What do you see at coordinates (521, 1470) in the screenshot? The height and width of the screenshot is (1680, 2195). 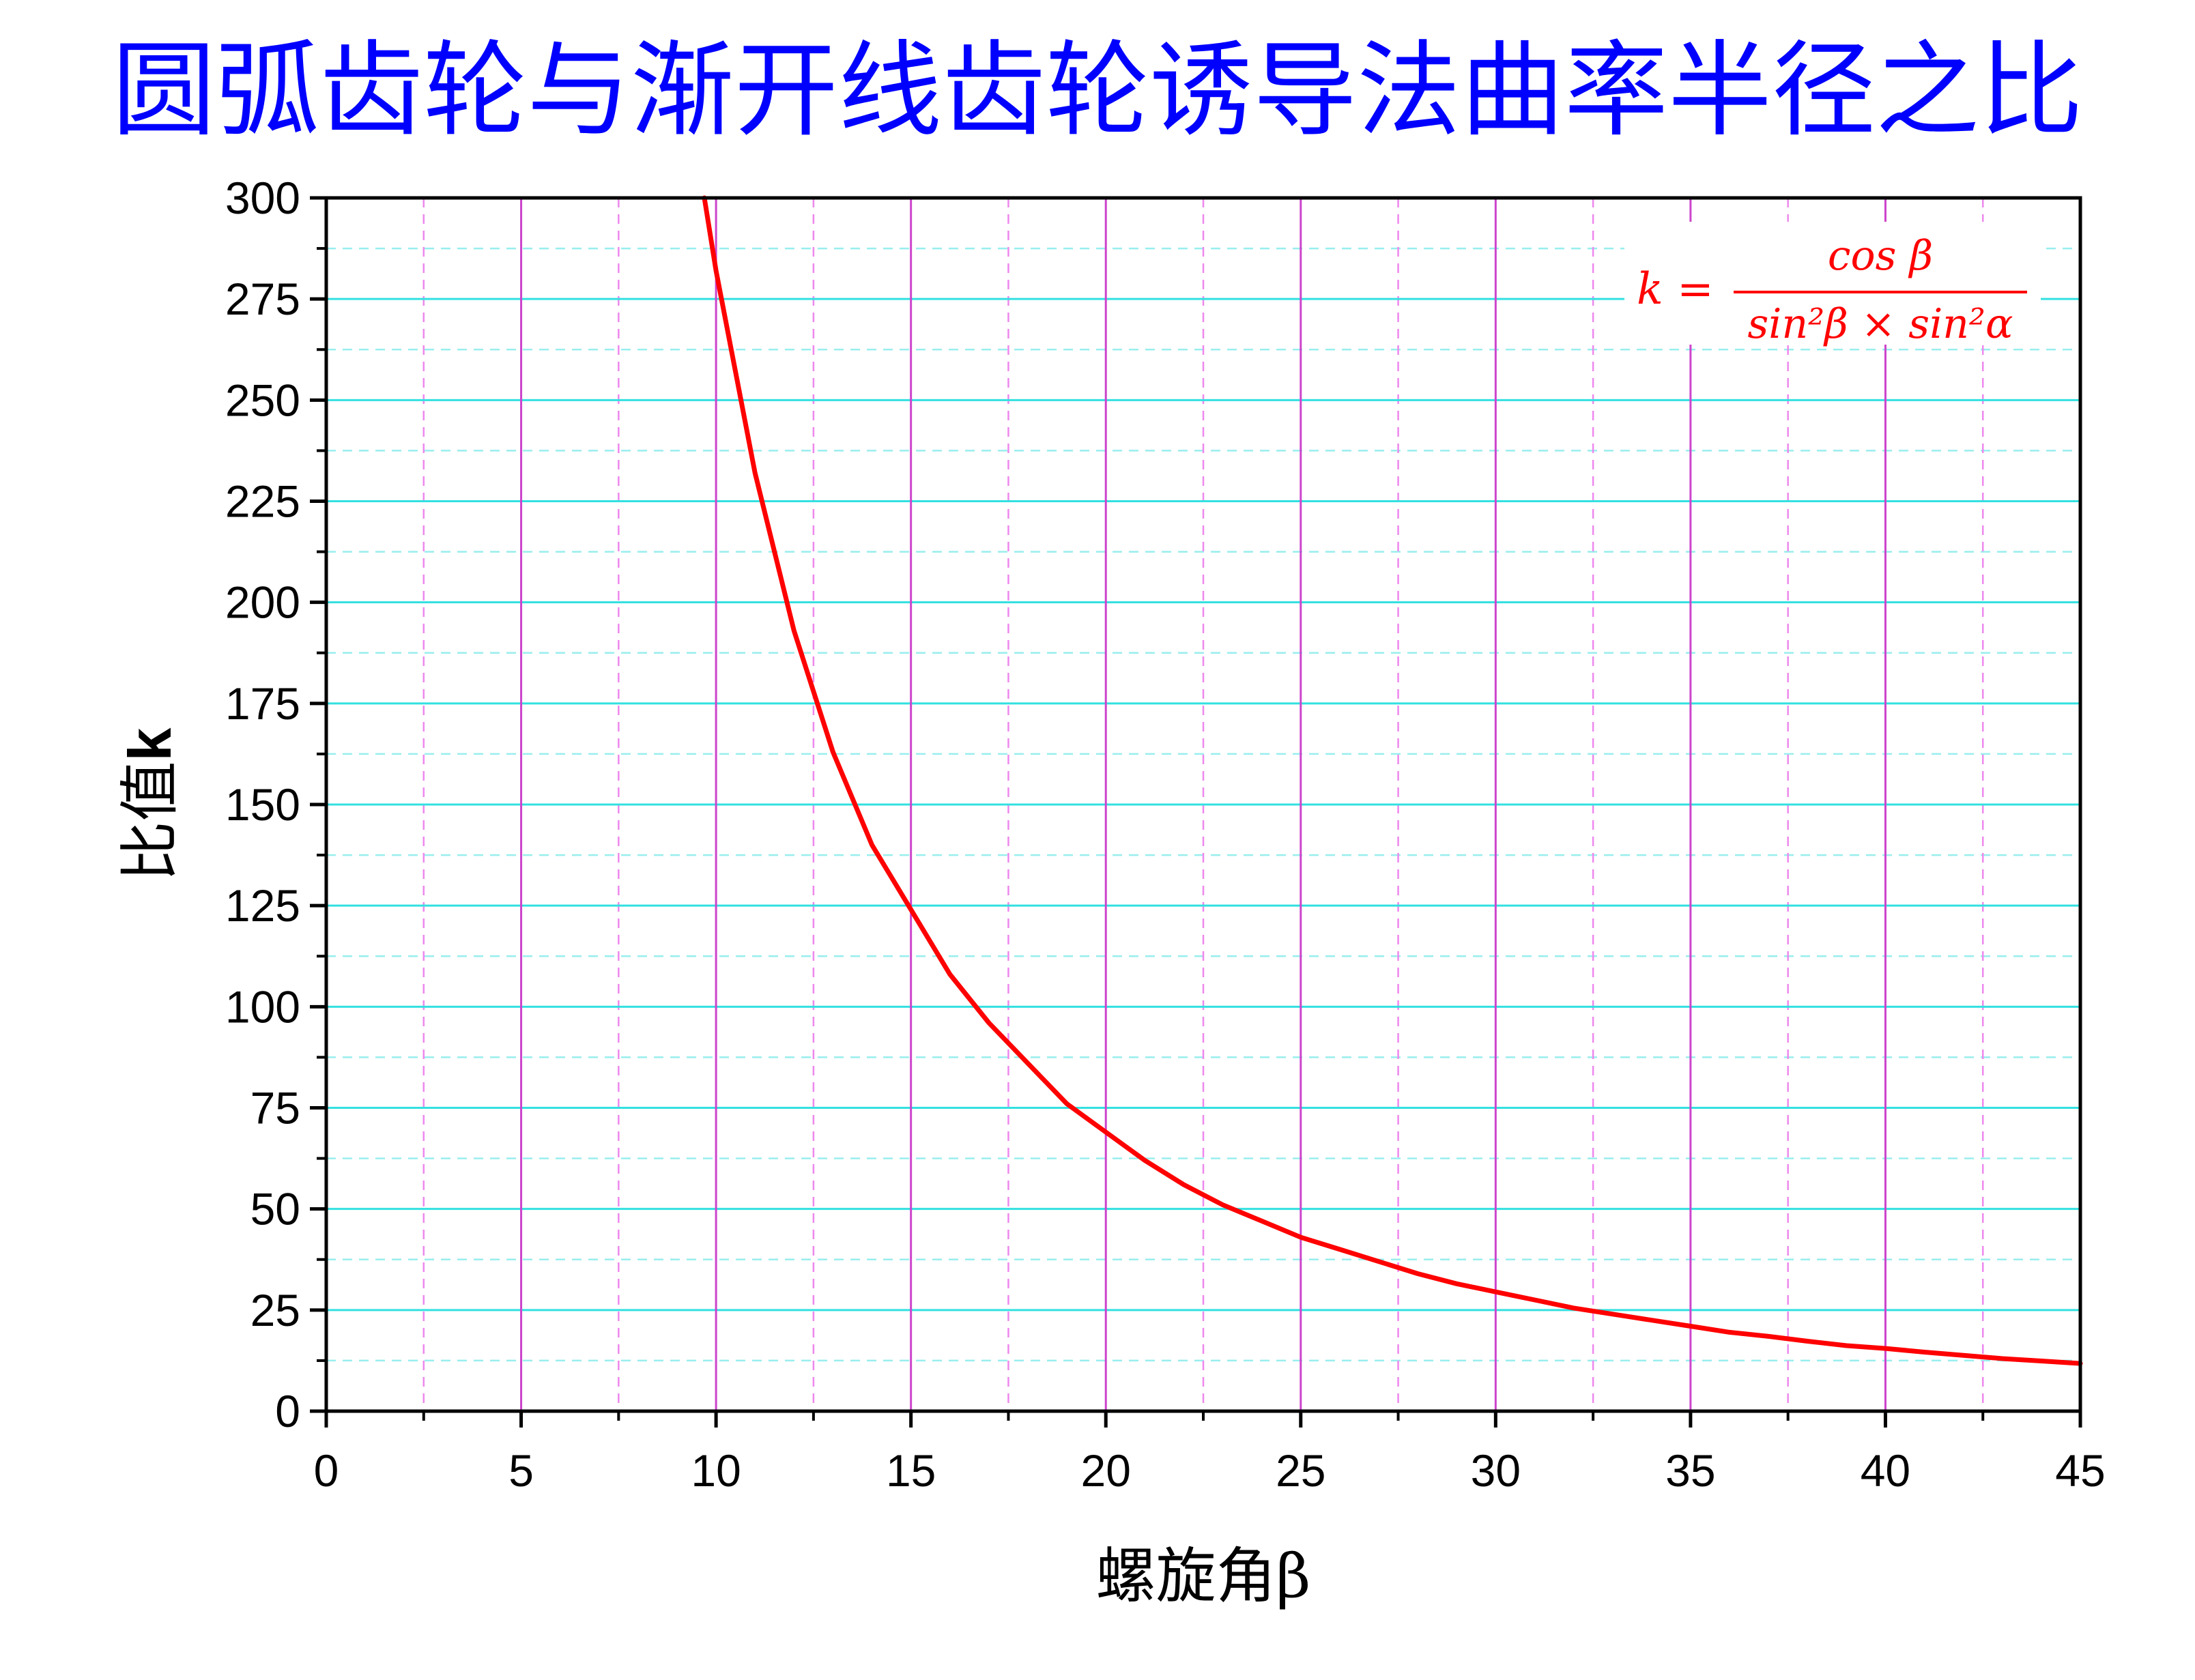 I see `x-tick-label: 5` at bounding box center [521, 1470].